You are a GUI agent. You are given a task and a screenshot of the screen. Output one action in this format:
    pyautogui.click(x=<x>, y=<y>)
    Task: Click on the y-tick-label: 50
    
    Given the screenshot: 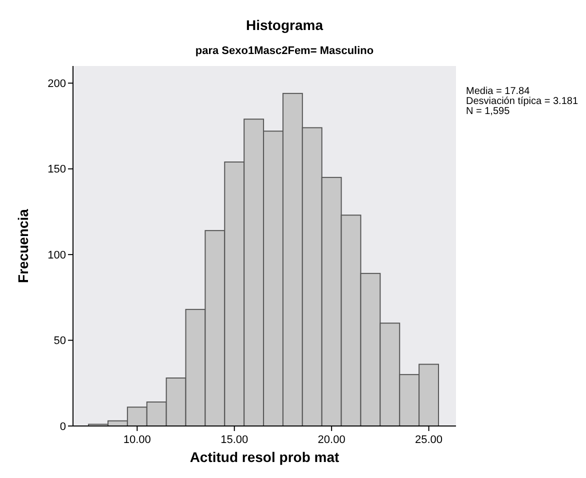 What is the action you would take?
    pyautogui.click(x=60, y=341)
    